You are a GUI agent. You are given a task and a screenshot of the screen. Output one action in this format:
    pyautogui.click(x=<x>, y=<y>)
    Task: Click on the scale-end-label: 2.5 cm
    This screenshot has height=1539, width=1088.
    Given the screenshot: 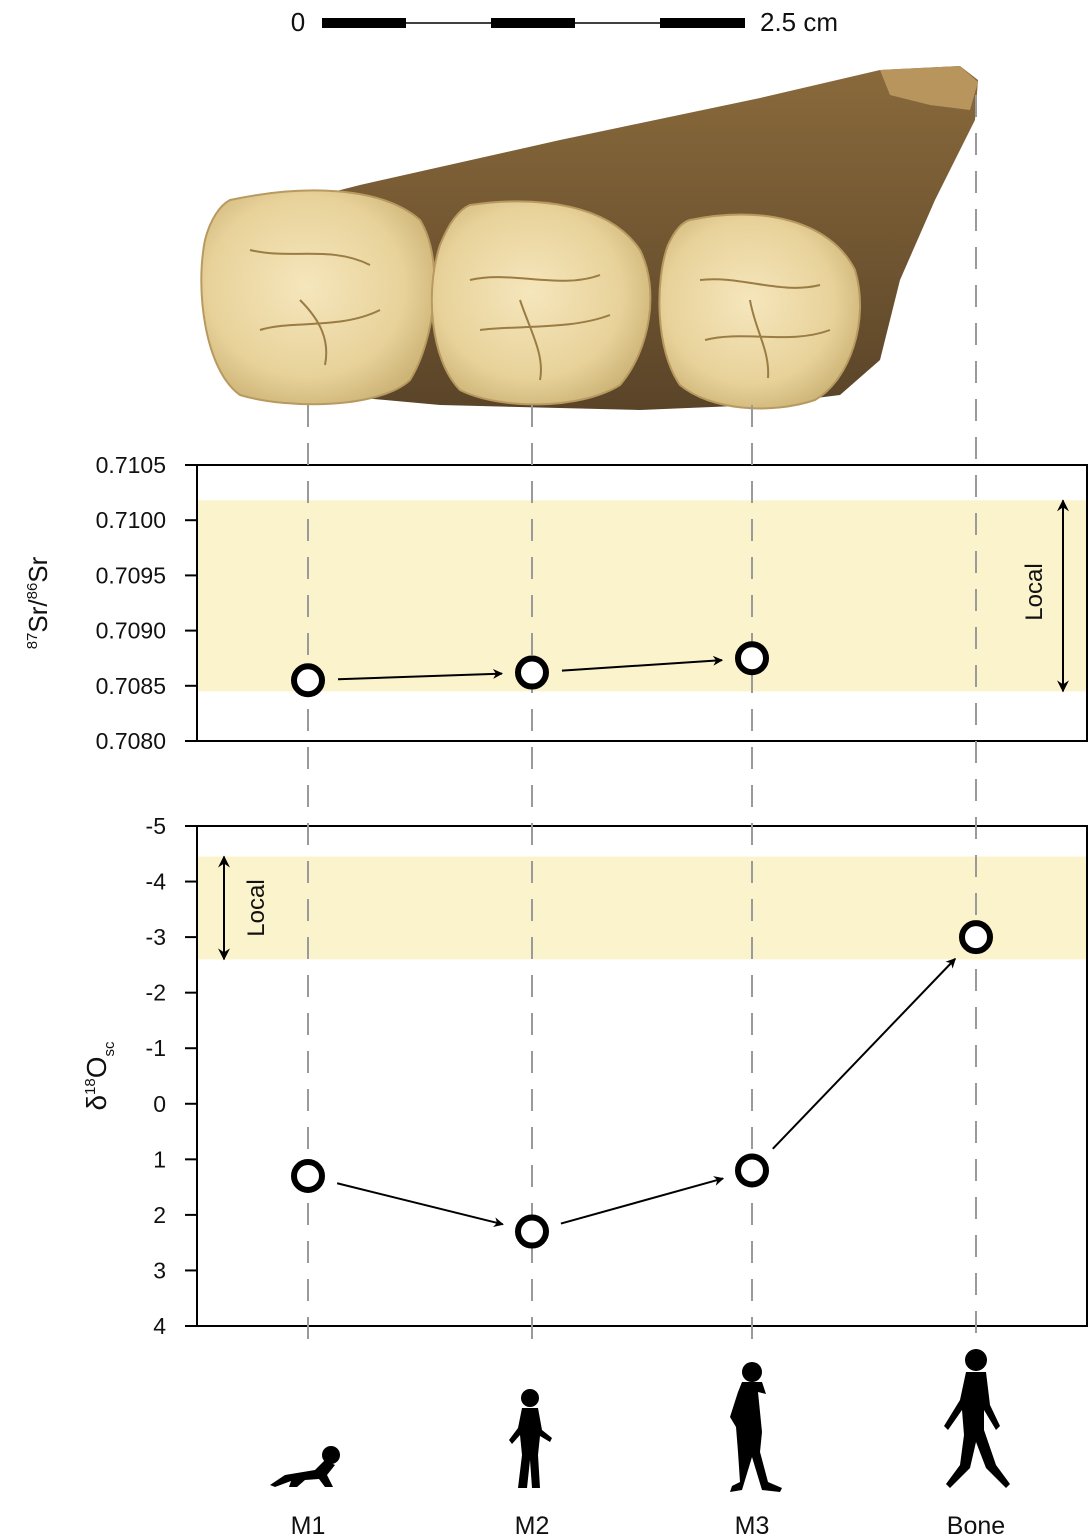 What is the action you would take?
    pyautogui.click(x=799, y=22)
    